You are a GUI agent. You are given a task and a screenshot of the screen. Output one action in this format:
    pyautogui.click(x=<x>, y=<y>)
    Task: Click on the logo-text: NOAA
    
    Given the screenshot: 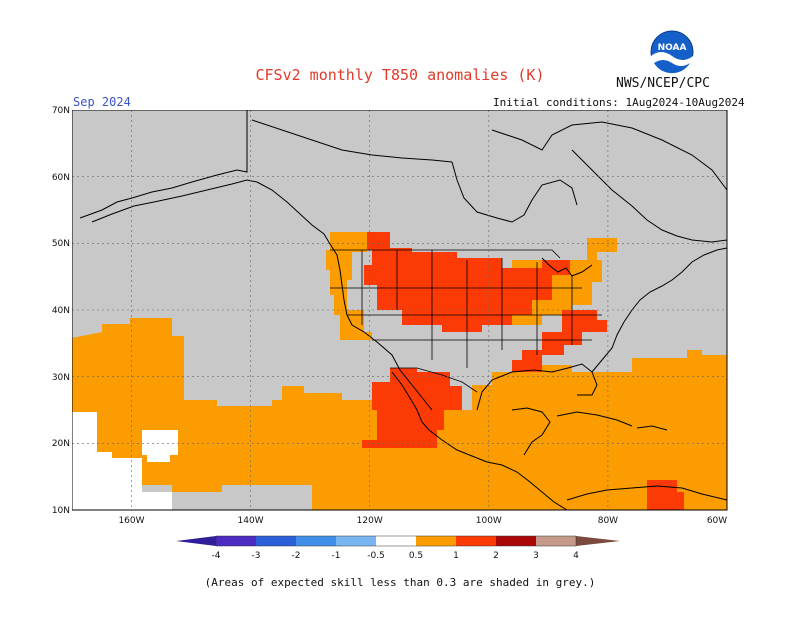 What is the action you would take?
    pyautogui.click(x=672, y=48)
    